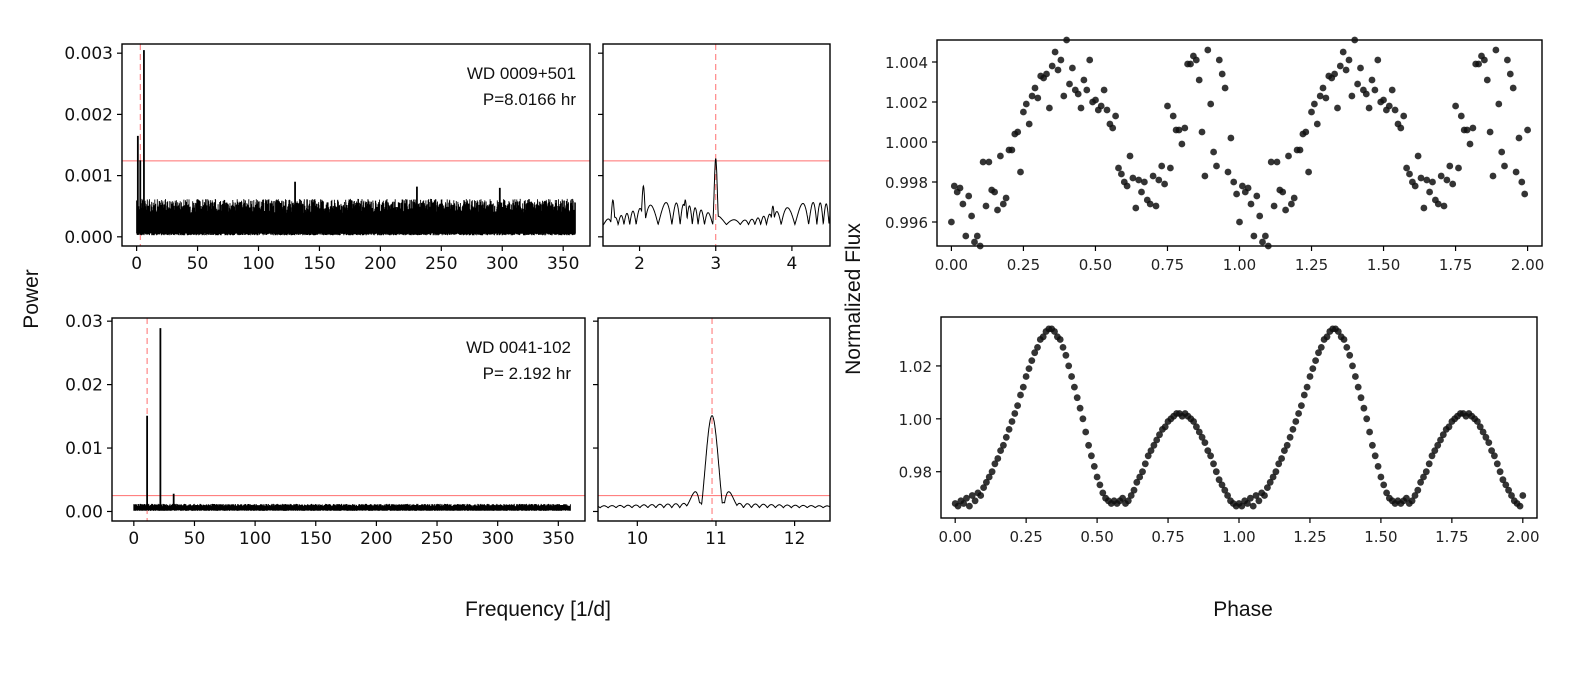 The image size is (1578, 682). I want to click on x-tick-label: 0.25, so click(1023, 265).